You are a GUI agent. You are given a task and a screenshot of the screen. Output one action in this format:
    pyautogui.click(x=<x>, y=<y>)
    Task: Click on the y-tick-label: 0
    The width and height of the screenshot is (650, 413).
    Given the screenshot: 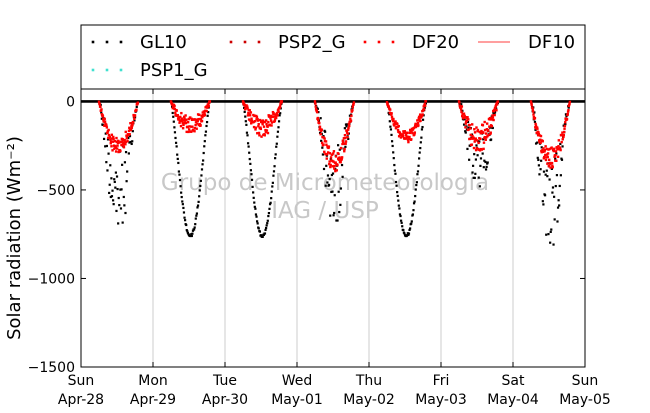 What is the action you would take?
    pyautogui.click(x=70, y=102)
    